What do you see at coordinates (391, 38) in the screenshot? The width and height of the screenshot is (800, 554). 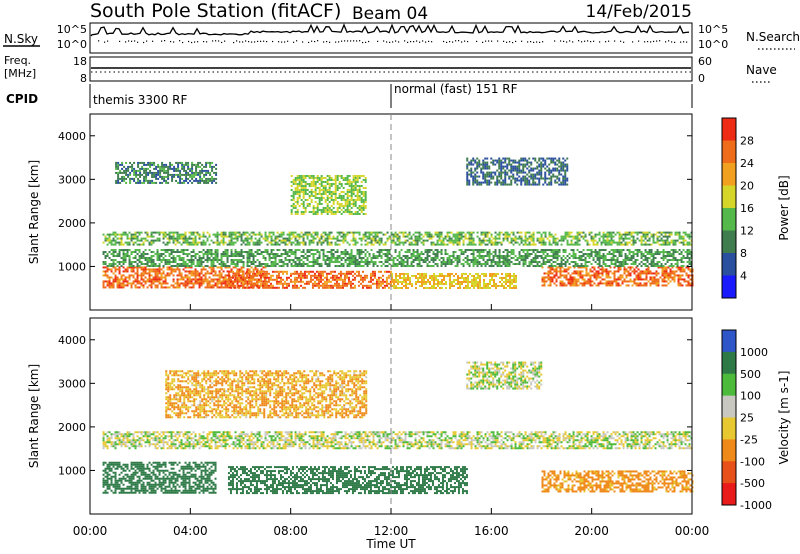 I see `noise-strip-frame` at bounding box center [391, 38].